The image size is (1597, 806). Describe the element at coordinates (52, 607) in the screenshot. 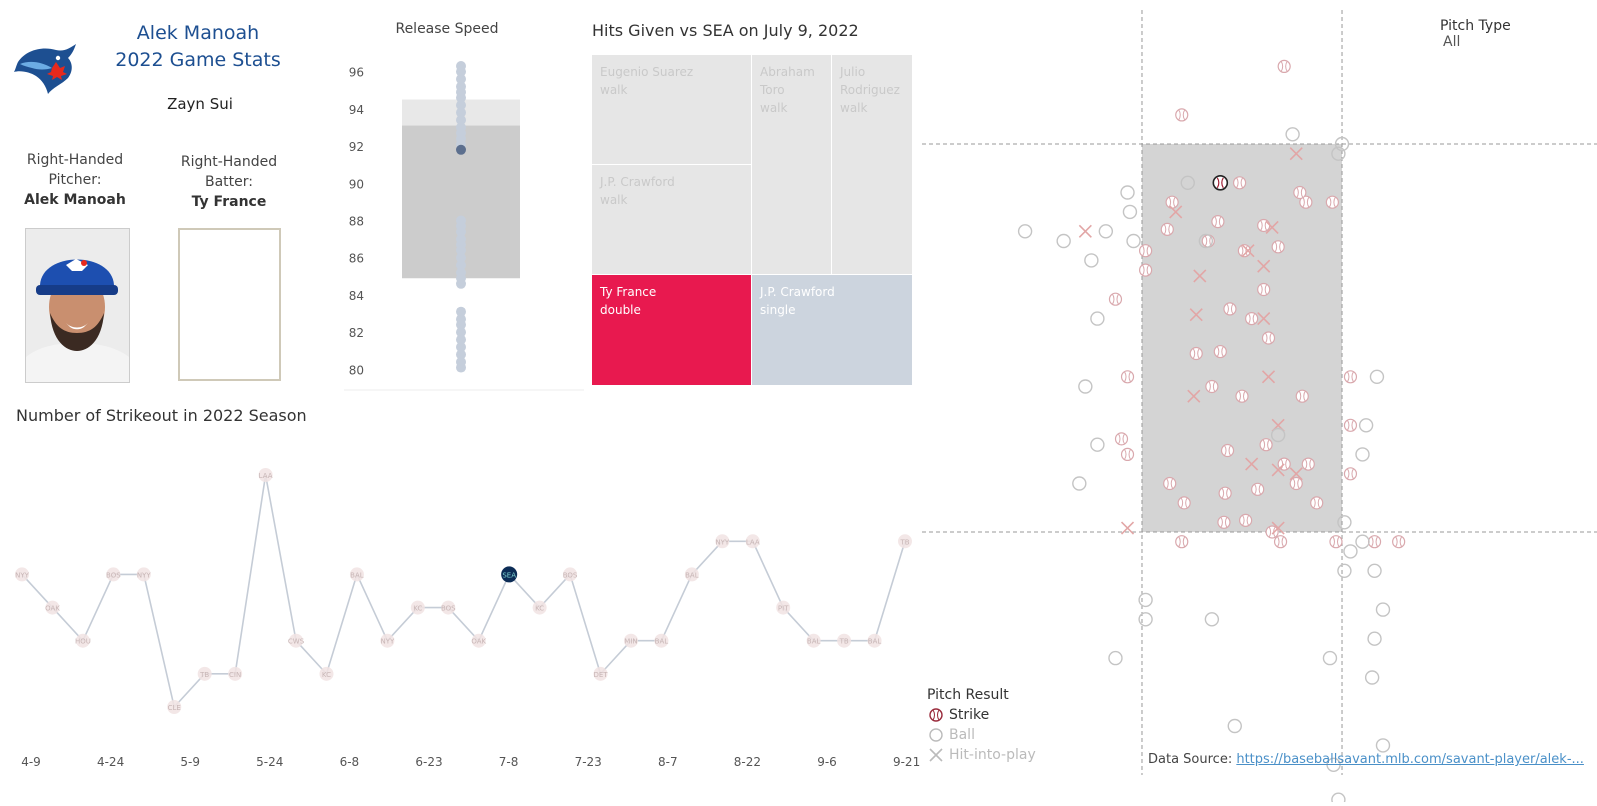

I see `strikeout-point: OAK` at that location.